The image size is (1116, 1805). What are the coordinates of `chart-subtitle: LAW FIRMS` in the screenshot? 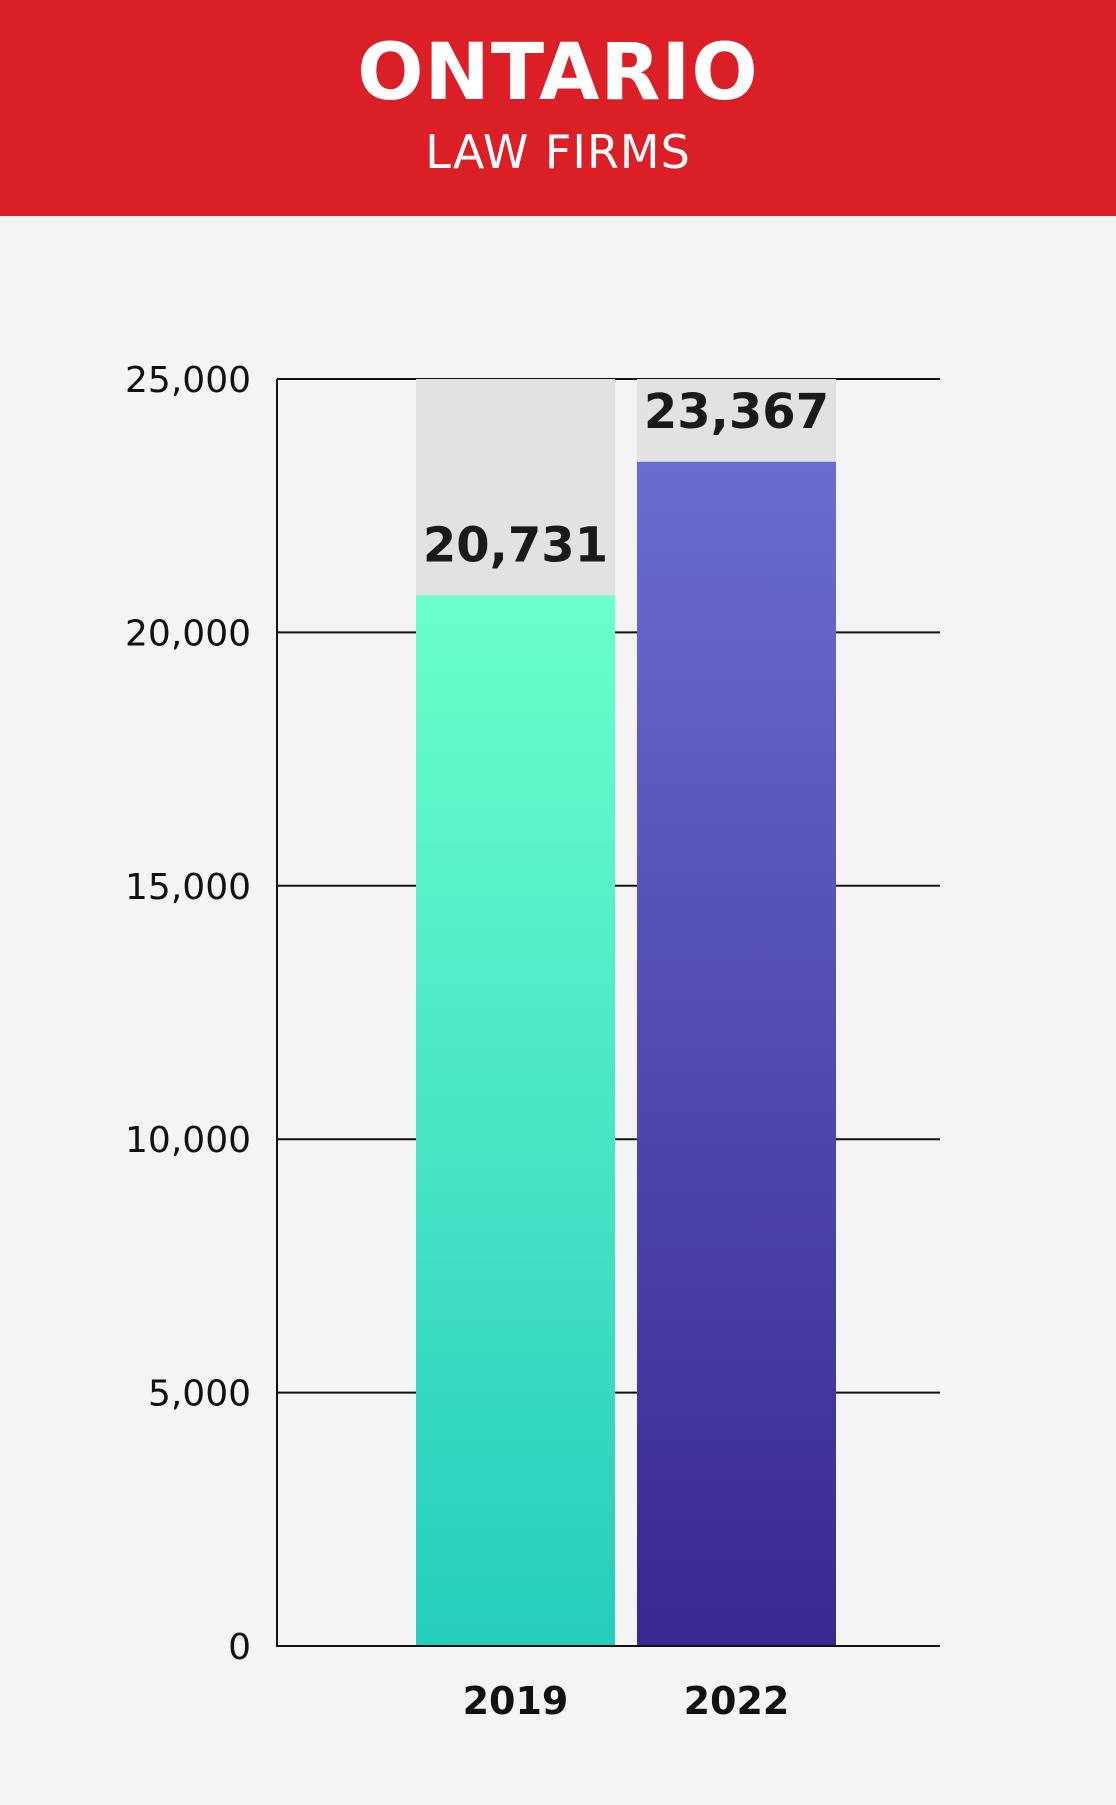 It's located at (558, 152).